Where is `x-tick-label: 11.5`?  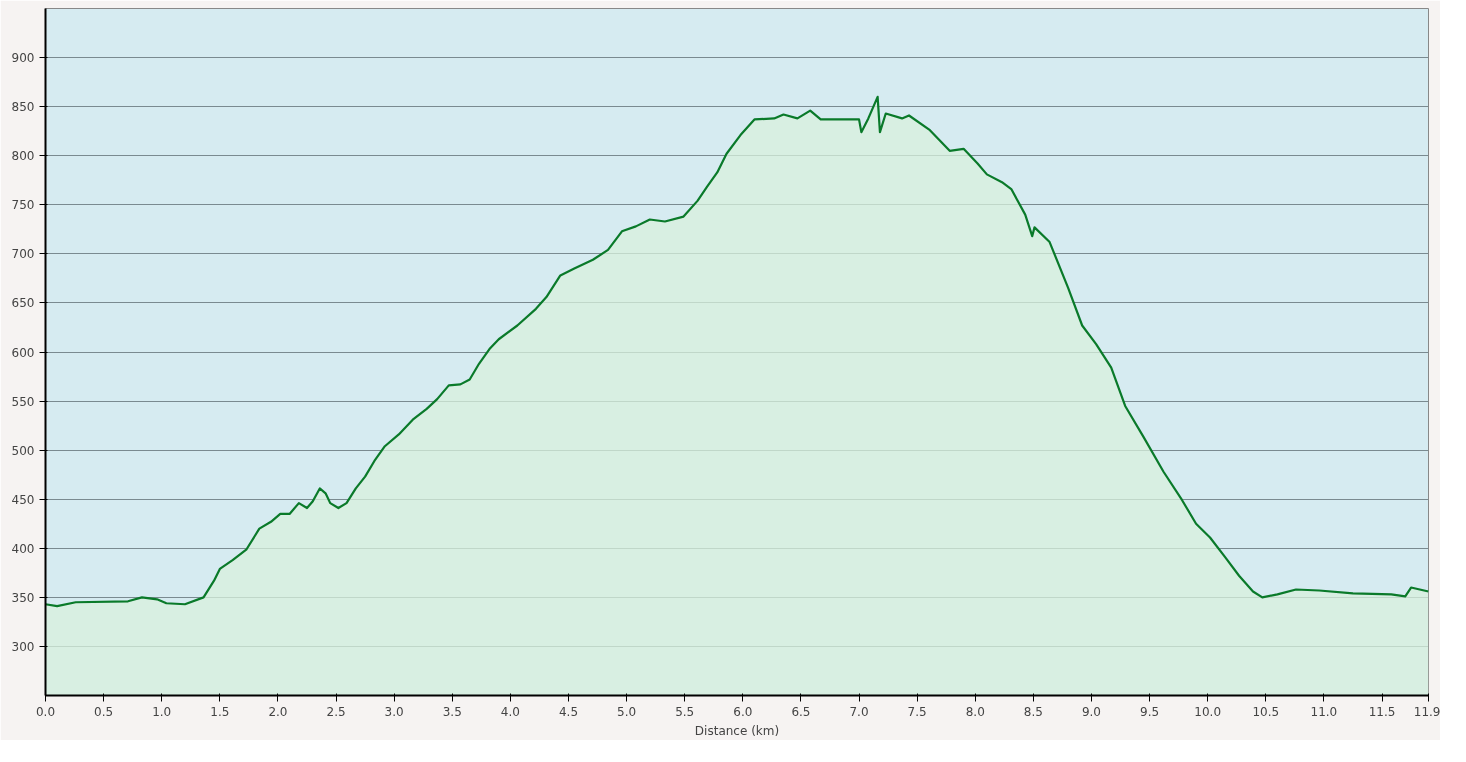
x-tick-label: 11.5 is located at coordinates (1382, 711).